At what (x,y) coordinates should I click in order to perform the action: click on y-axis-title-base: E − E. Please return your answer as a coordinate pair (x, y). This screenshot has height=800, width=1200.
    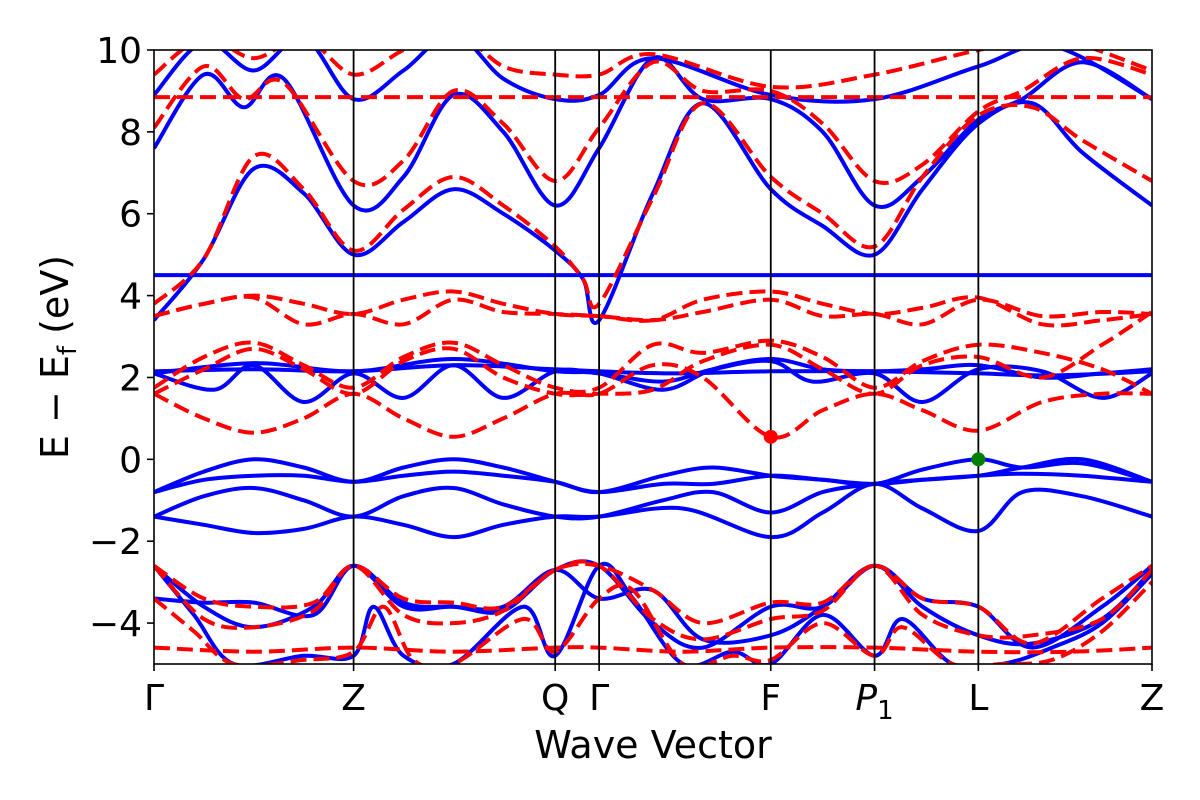
    Looking at the image, I should click on (55, 407).